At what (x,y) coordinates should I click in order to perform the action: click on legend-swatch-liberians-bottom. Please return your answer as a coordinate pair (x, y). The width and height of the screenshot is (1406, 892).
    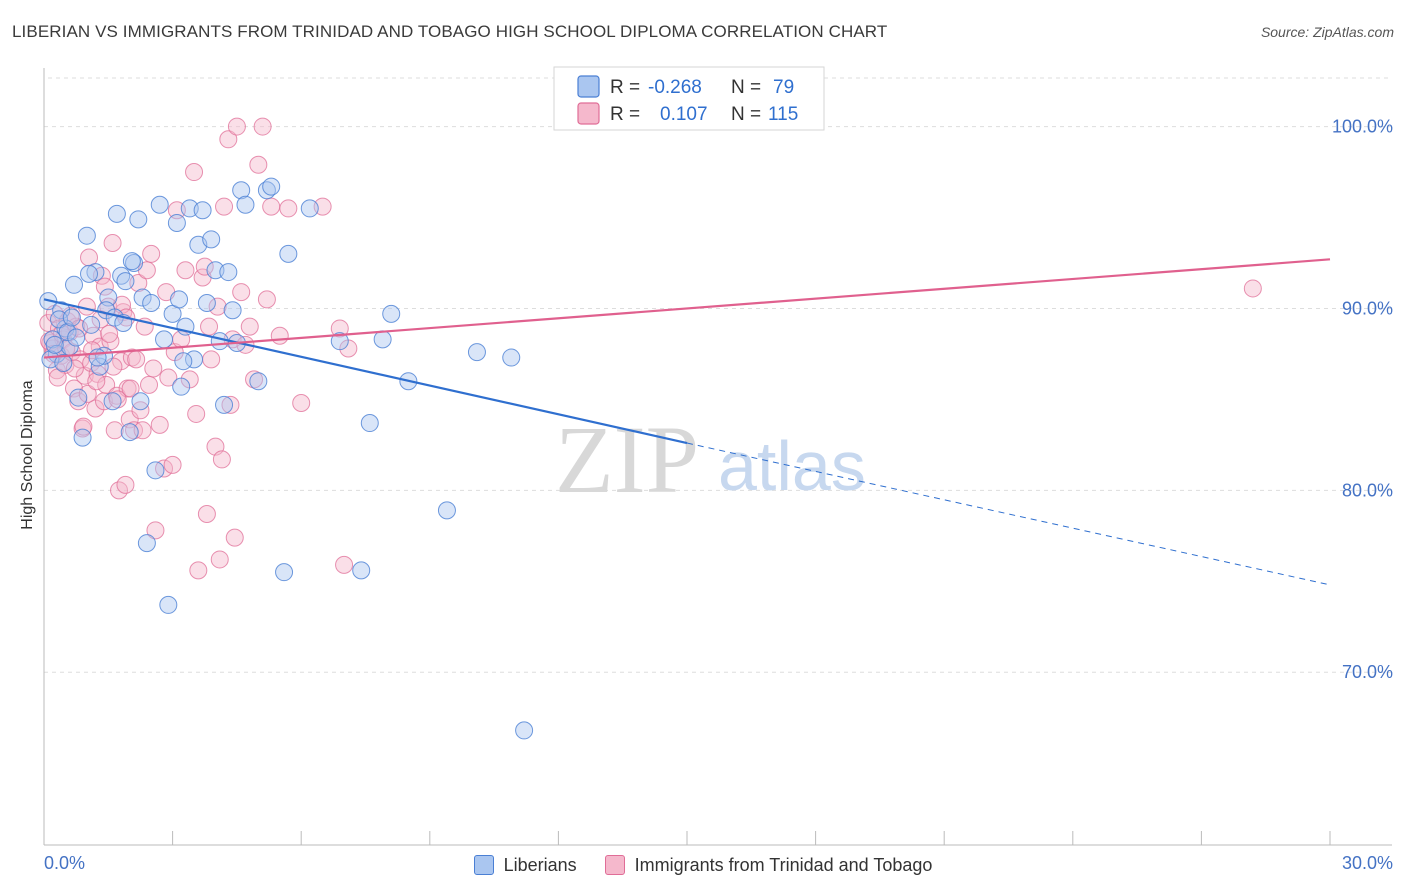
    Looking at the image, I should click on (483, 865).